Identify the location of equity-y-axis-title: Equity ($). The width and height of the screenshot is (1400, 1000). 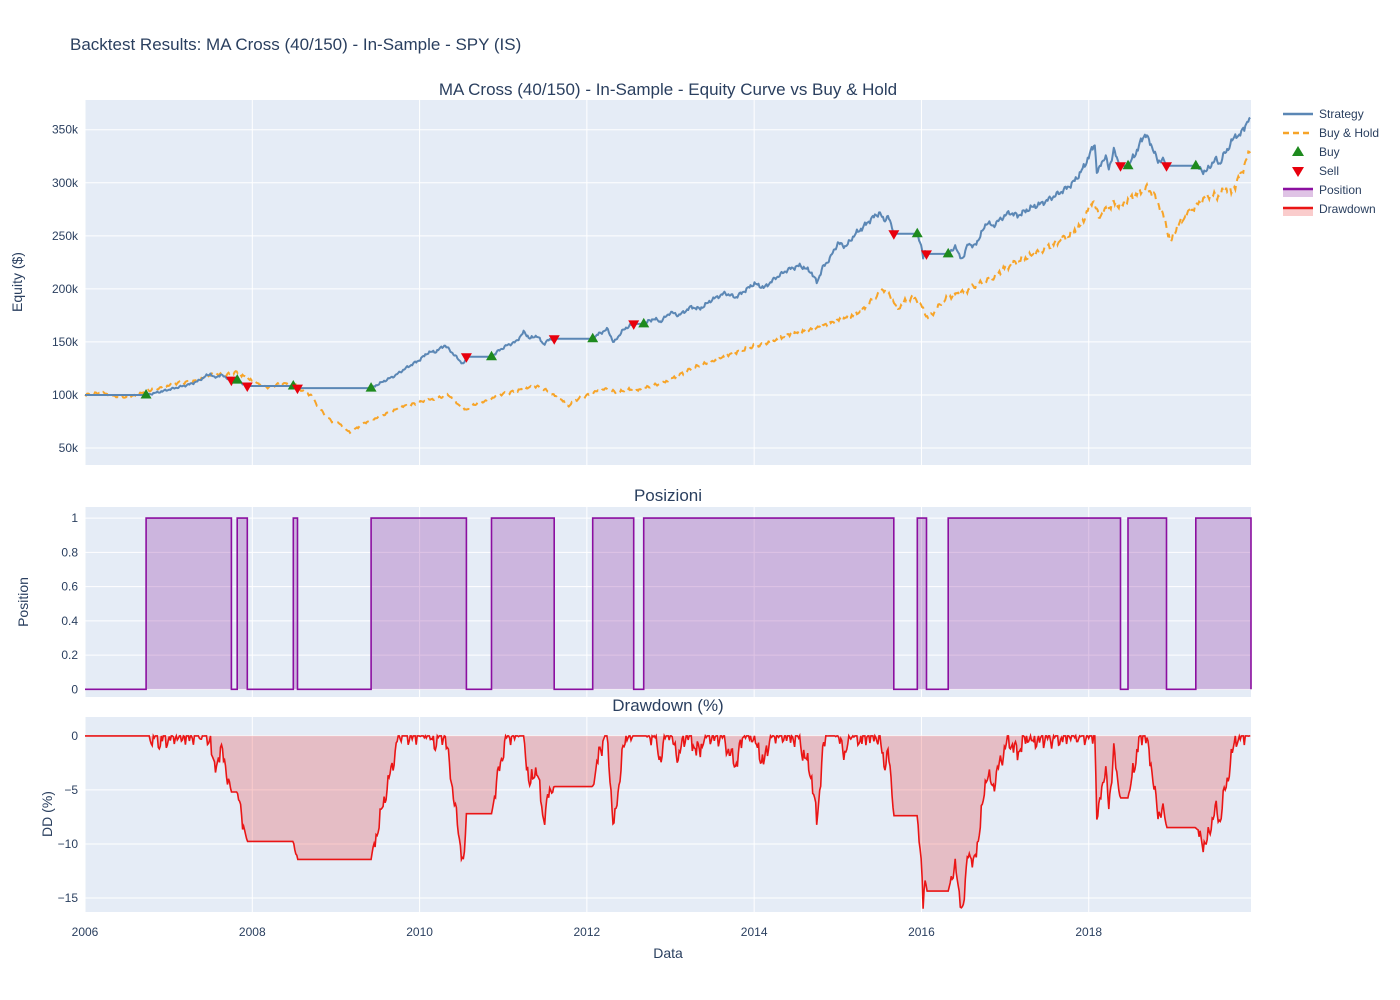
(17, 282).